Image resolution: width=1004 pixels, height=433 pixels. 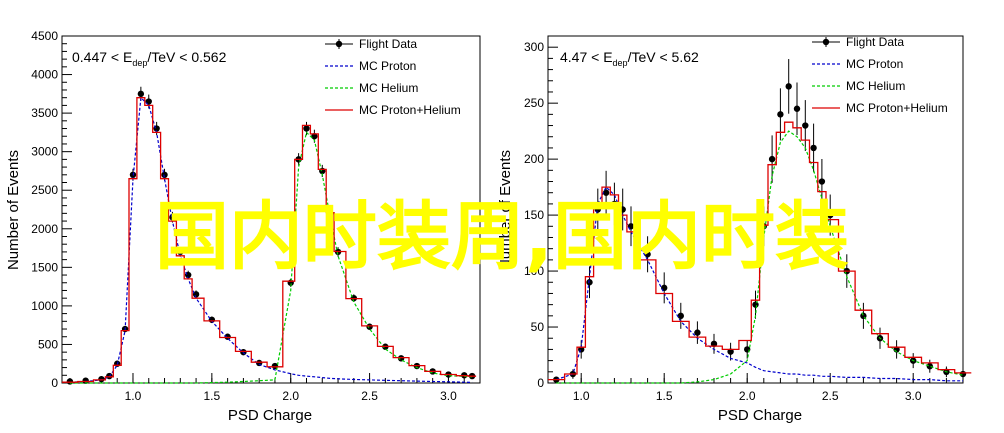 I want to click on left-legend-label: MC Proton, so click(x=387, y=66).